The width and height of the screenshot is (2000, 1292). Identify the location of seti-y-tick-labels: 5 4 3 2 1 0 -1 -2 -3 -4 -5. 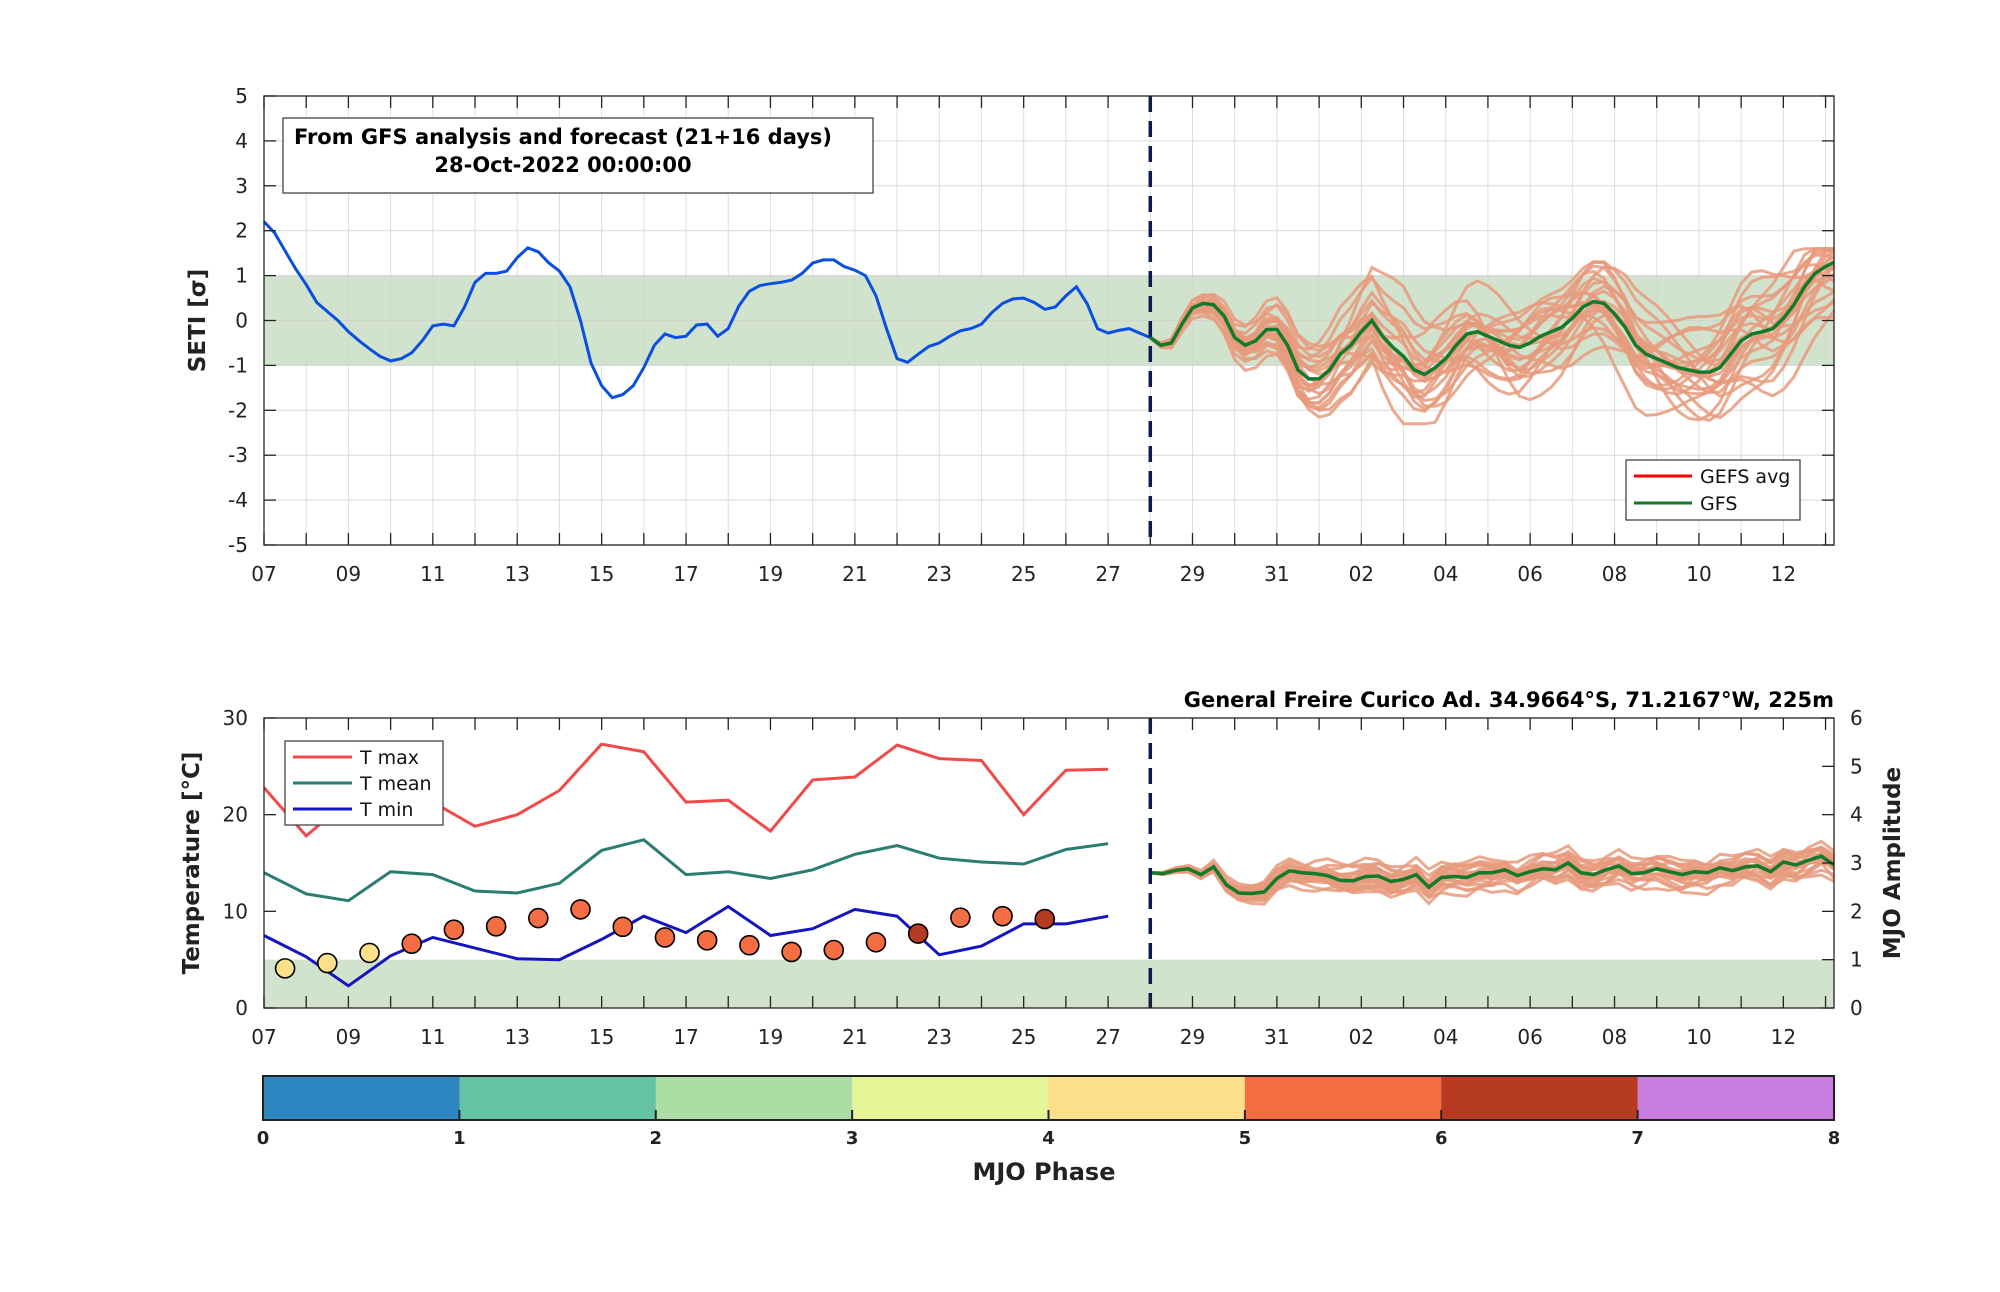
(238, 320).